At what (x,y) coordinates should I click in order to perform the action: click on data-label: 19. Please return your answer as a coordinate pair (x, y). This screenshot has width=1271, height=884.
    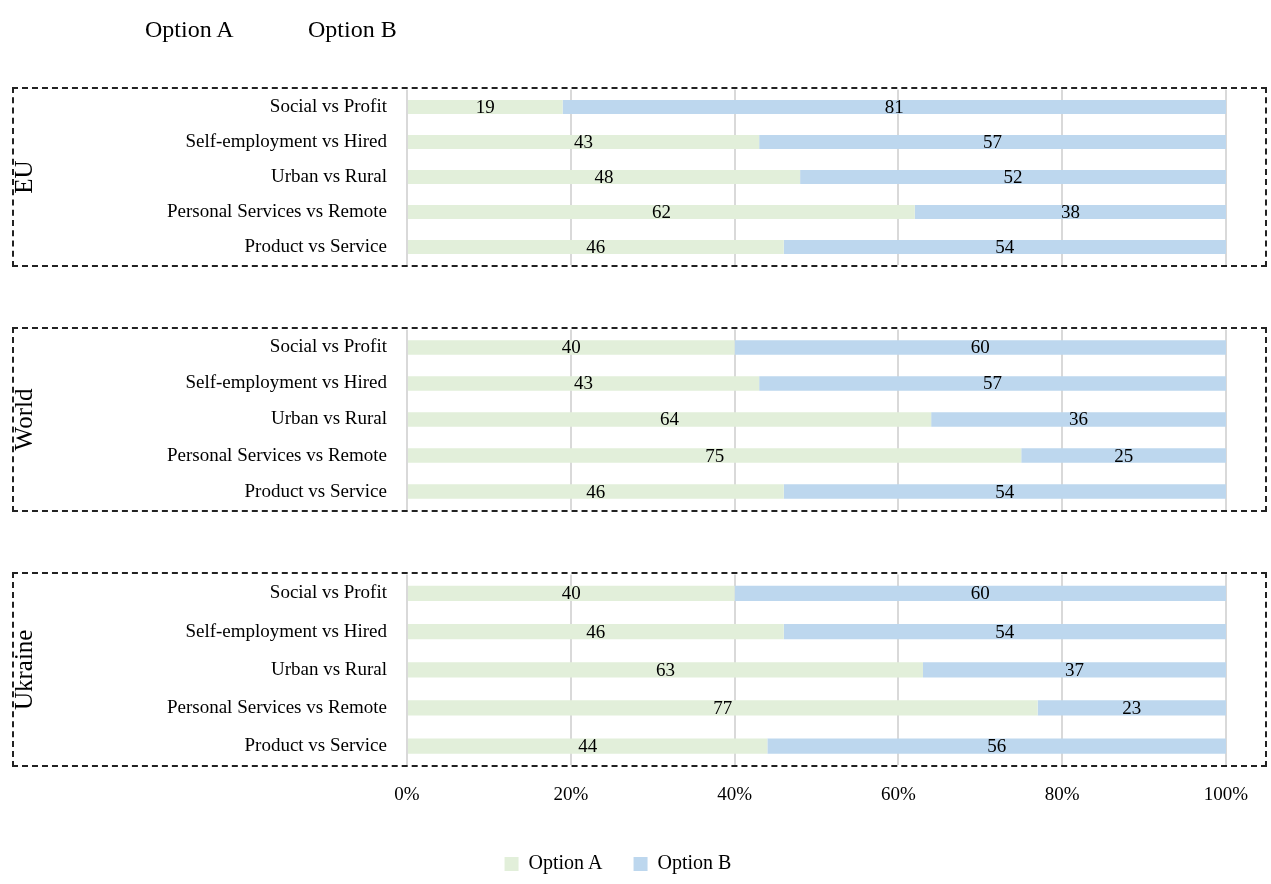
    Looking at the image, I should click on (485, 106).